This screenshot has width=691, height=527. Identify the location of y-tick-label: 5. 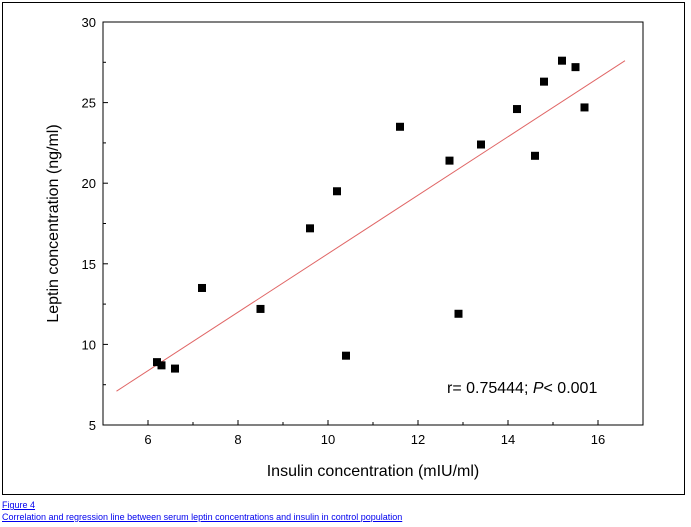
(92, 425).